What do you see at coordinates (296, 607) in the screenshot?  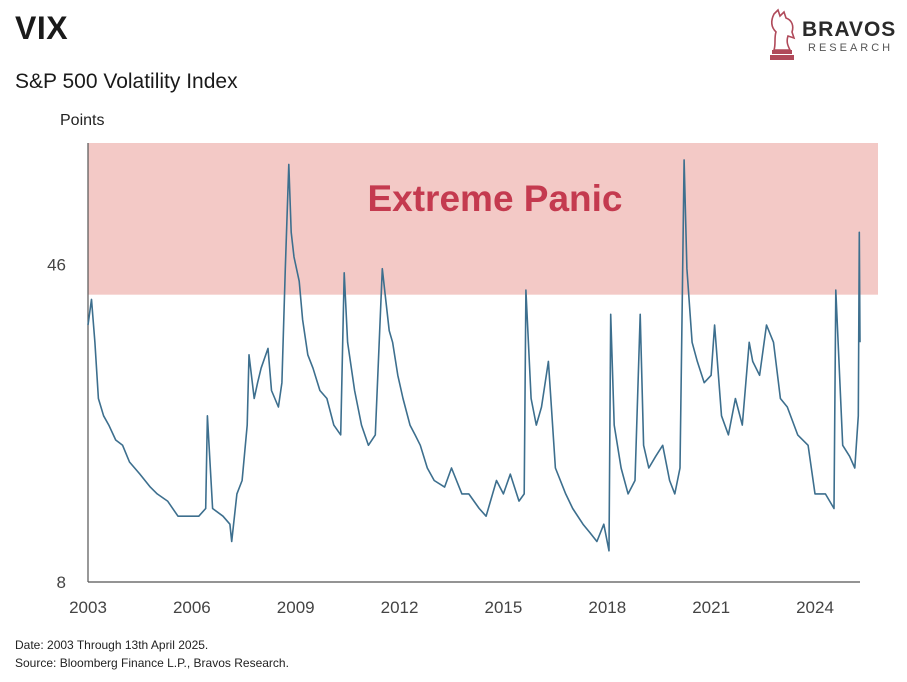 I see `x-tick-label: 2009` at bounding box center [296, 607].